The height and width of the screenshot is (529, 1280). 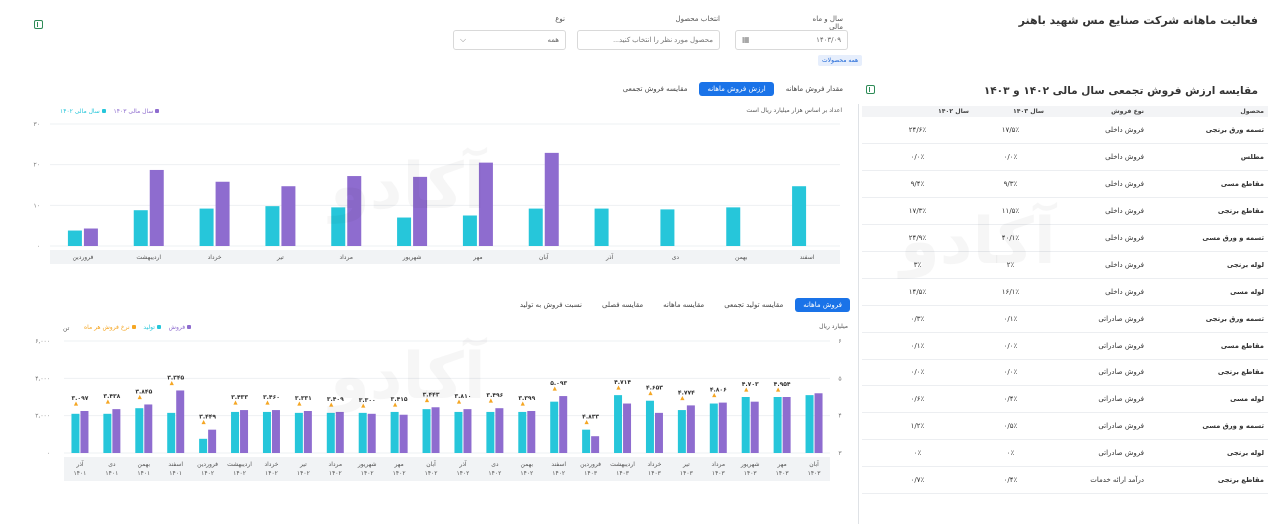 I want to click on x-tick-month: آذر, so click(x=79, y=463).